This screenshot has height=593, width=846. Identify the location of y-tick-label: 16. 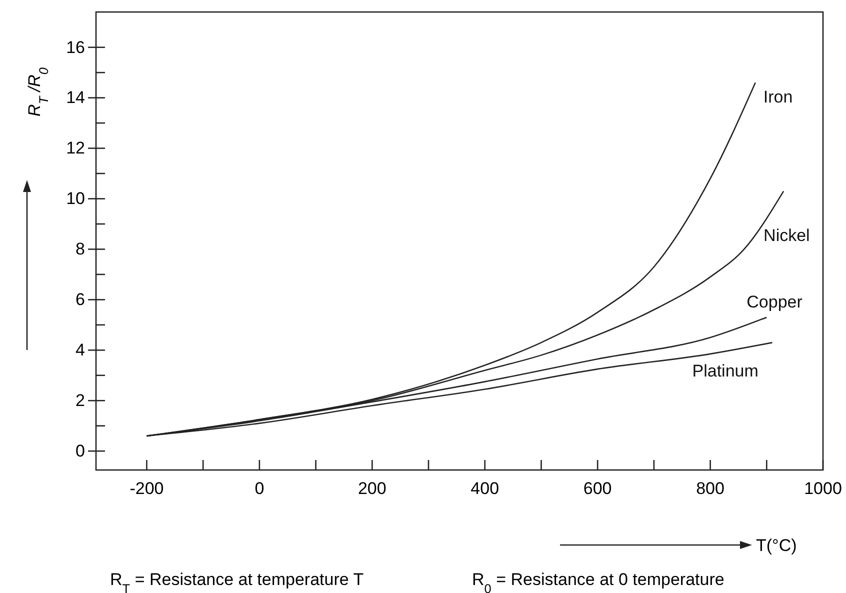
(75, 47).